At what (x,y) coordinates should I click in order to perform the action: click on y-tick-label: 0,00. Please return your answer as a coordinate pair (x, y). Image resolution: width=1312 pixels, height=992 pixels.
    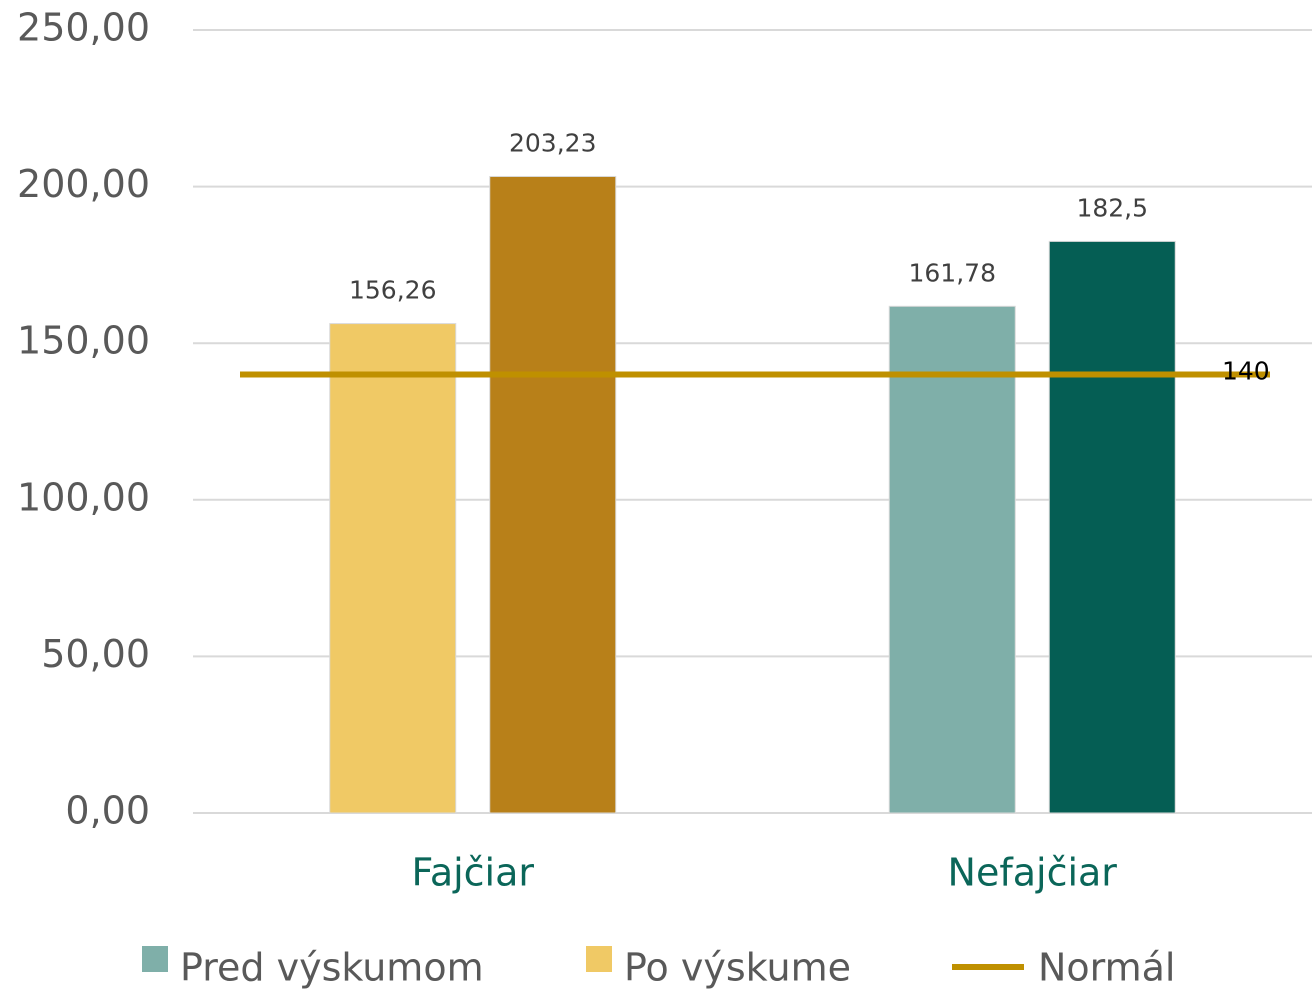
    Looking at the image, I should click on (107, 811).